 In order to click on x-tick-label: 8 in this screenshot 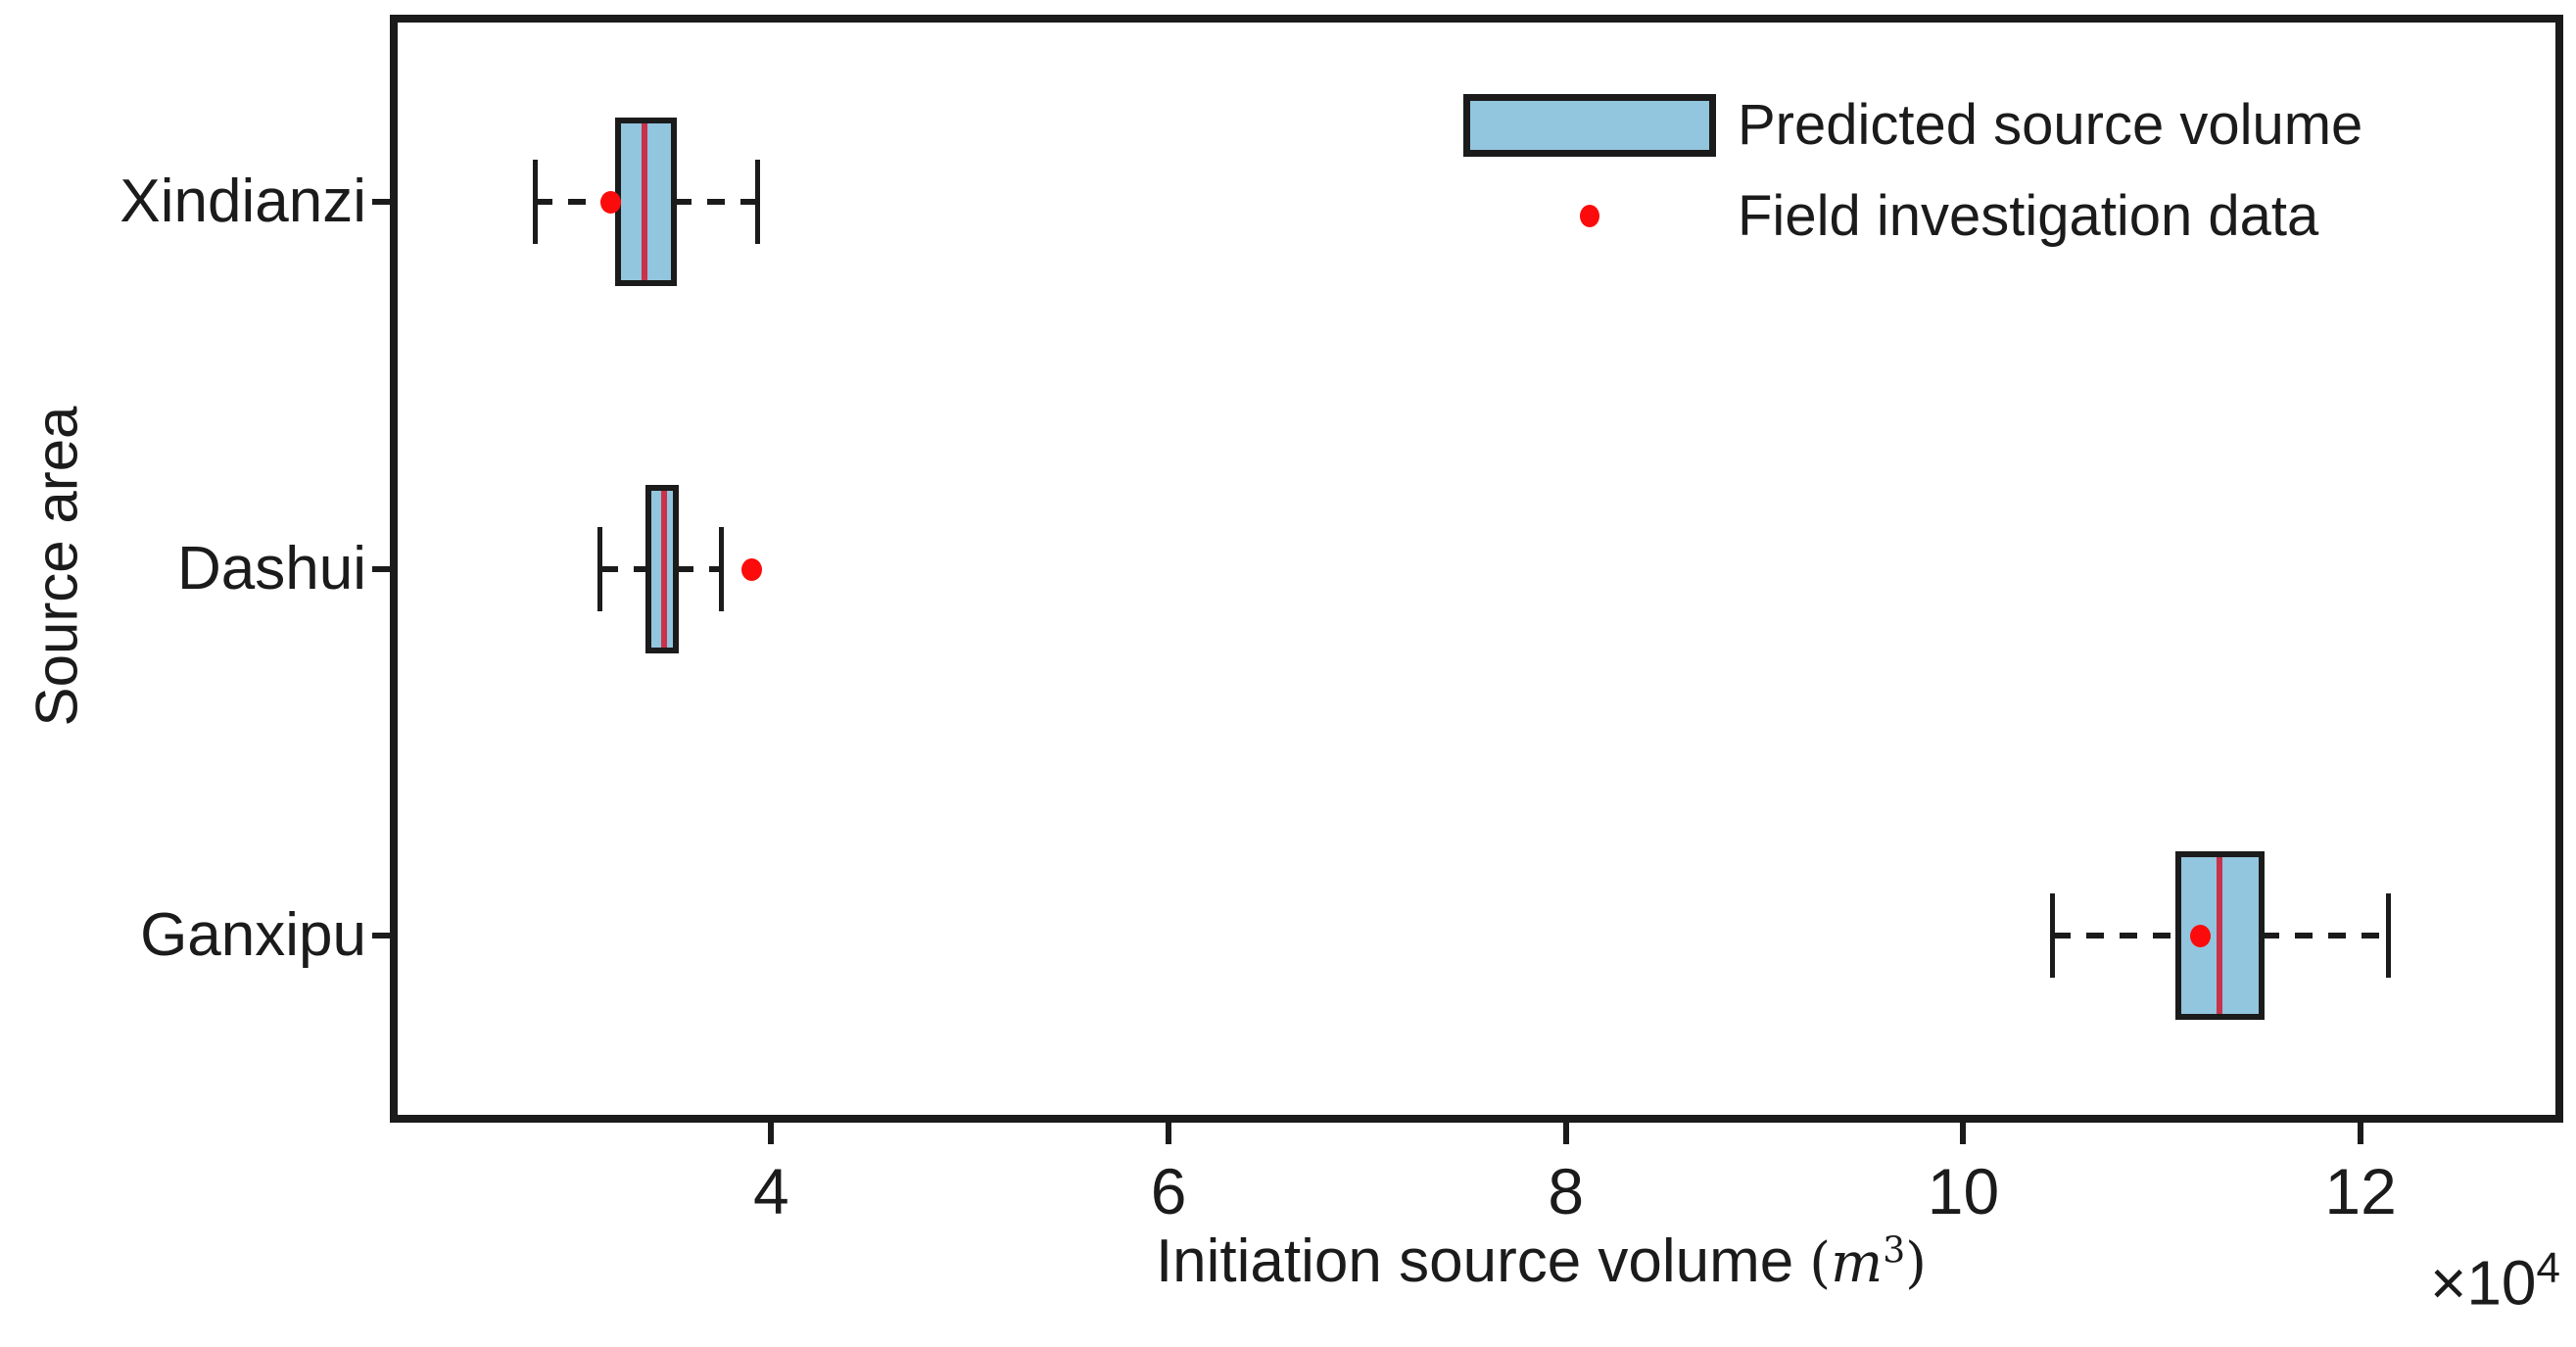, I will do `click(1567, 1191)`.